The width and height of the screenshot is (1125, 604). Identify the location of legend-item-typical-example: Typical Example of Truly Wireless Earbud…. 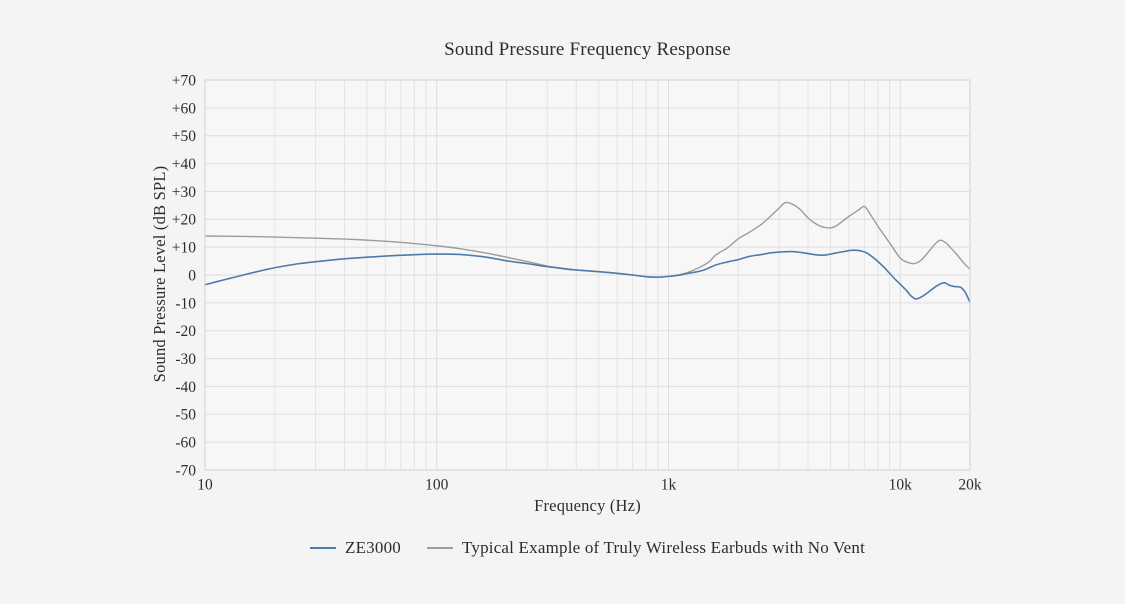
(645, 548).